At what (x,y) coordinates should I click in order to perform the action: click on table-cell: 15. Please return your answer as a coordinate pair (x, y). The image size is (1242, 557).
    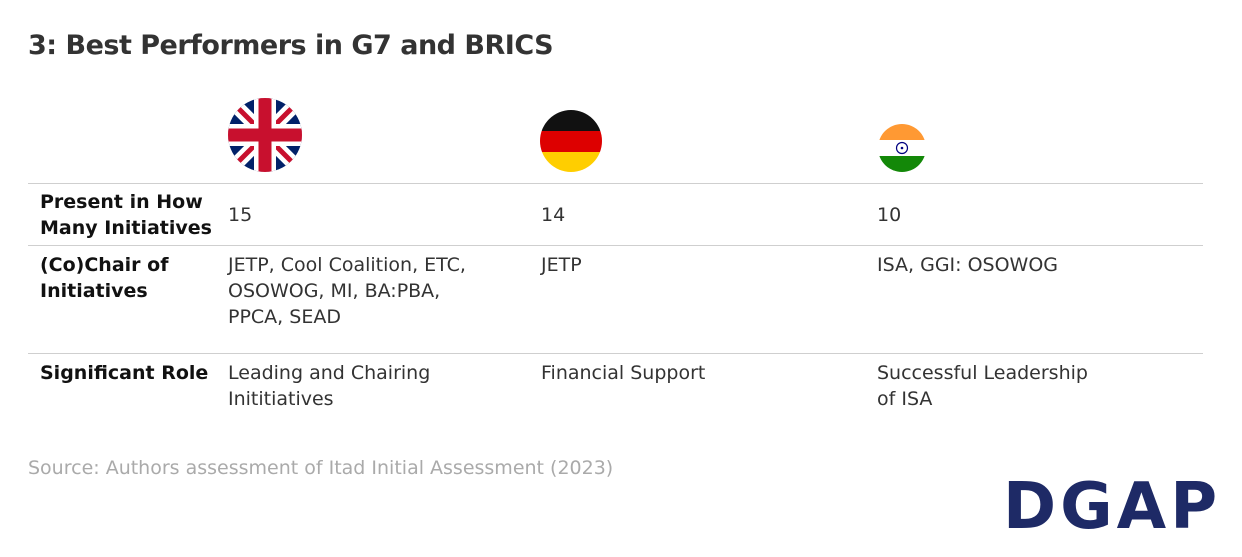
    Looking at the image, I should click on (240, 215).